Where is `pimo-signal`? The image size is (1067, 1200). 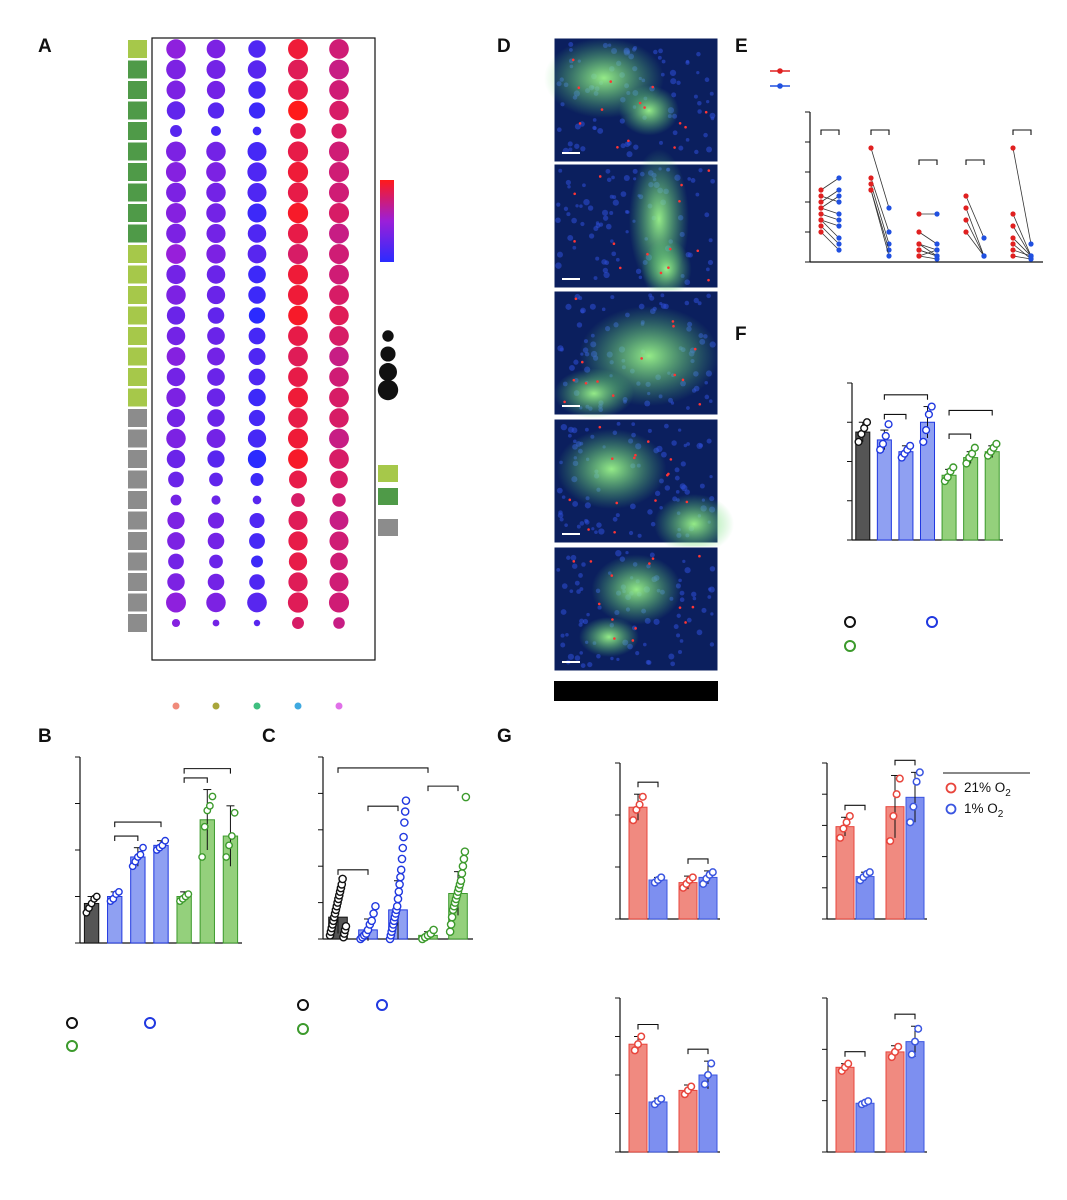 pimo-signal is located at coordinates (666, 269).